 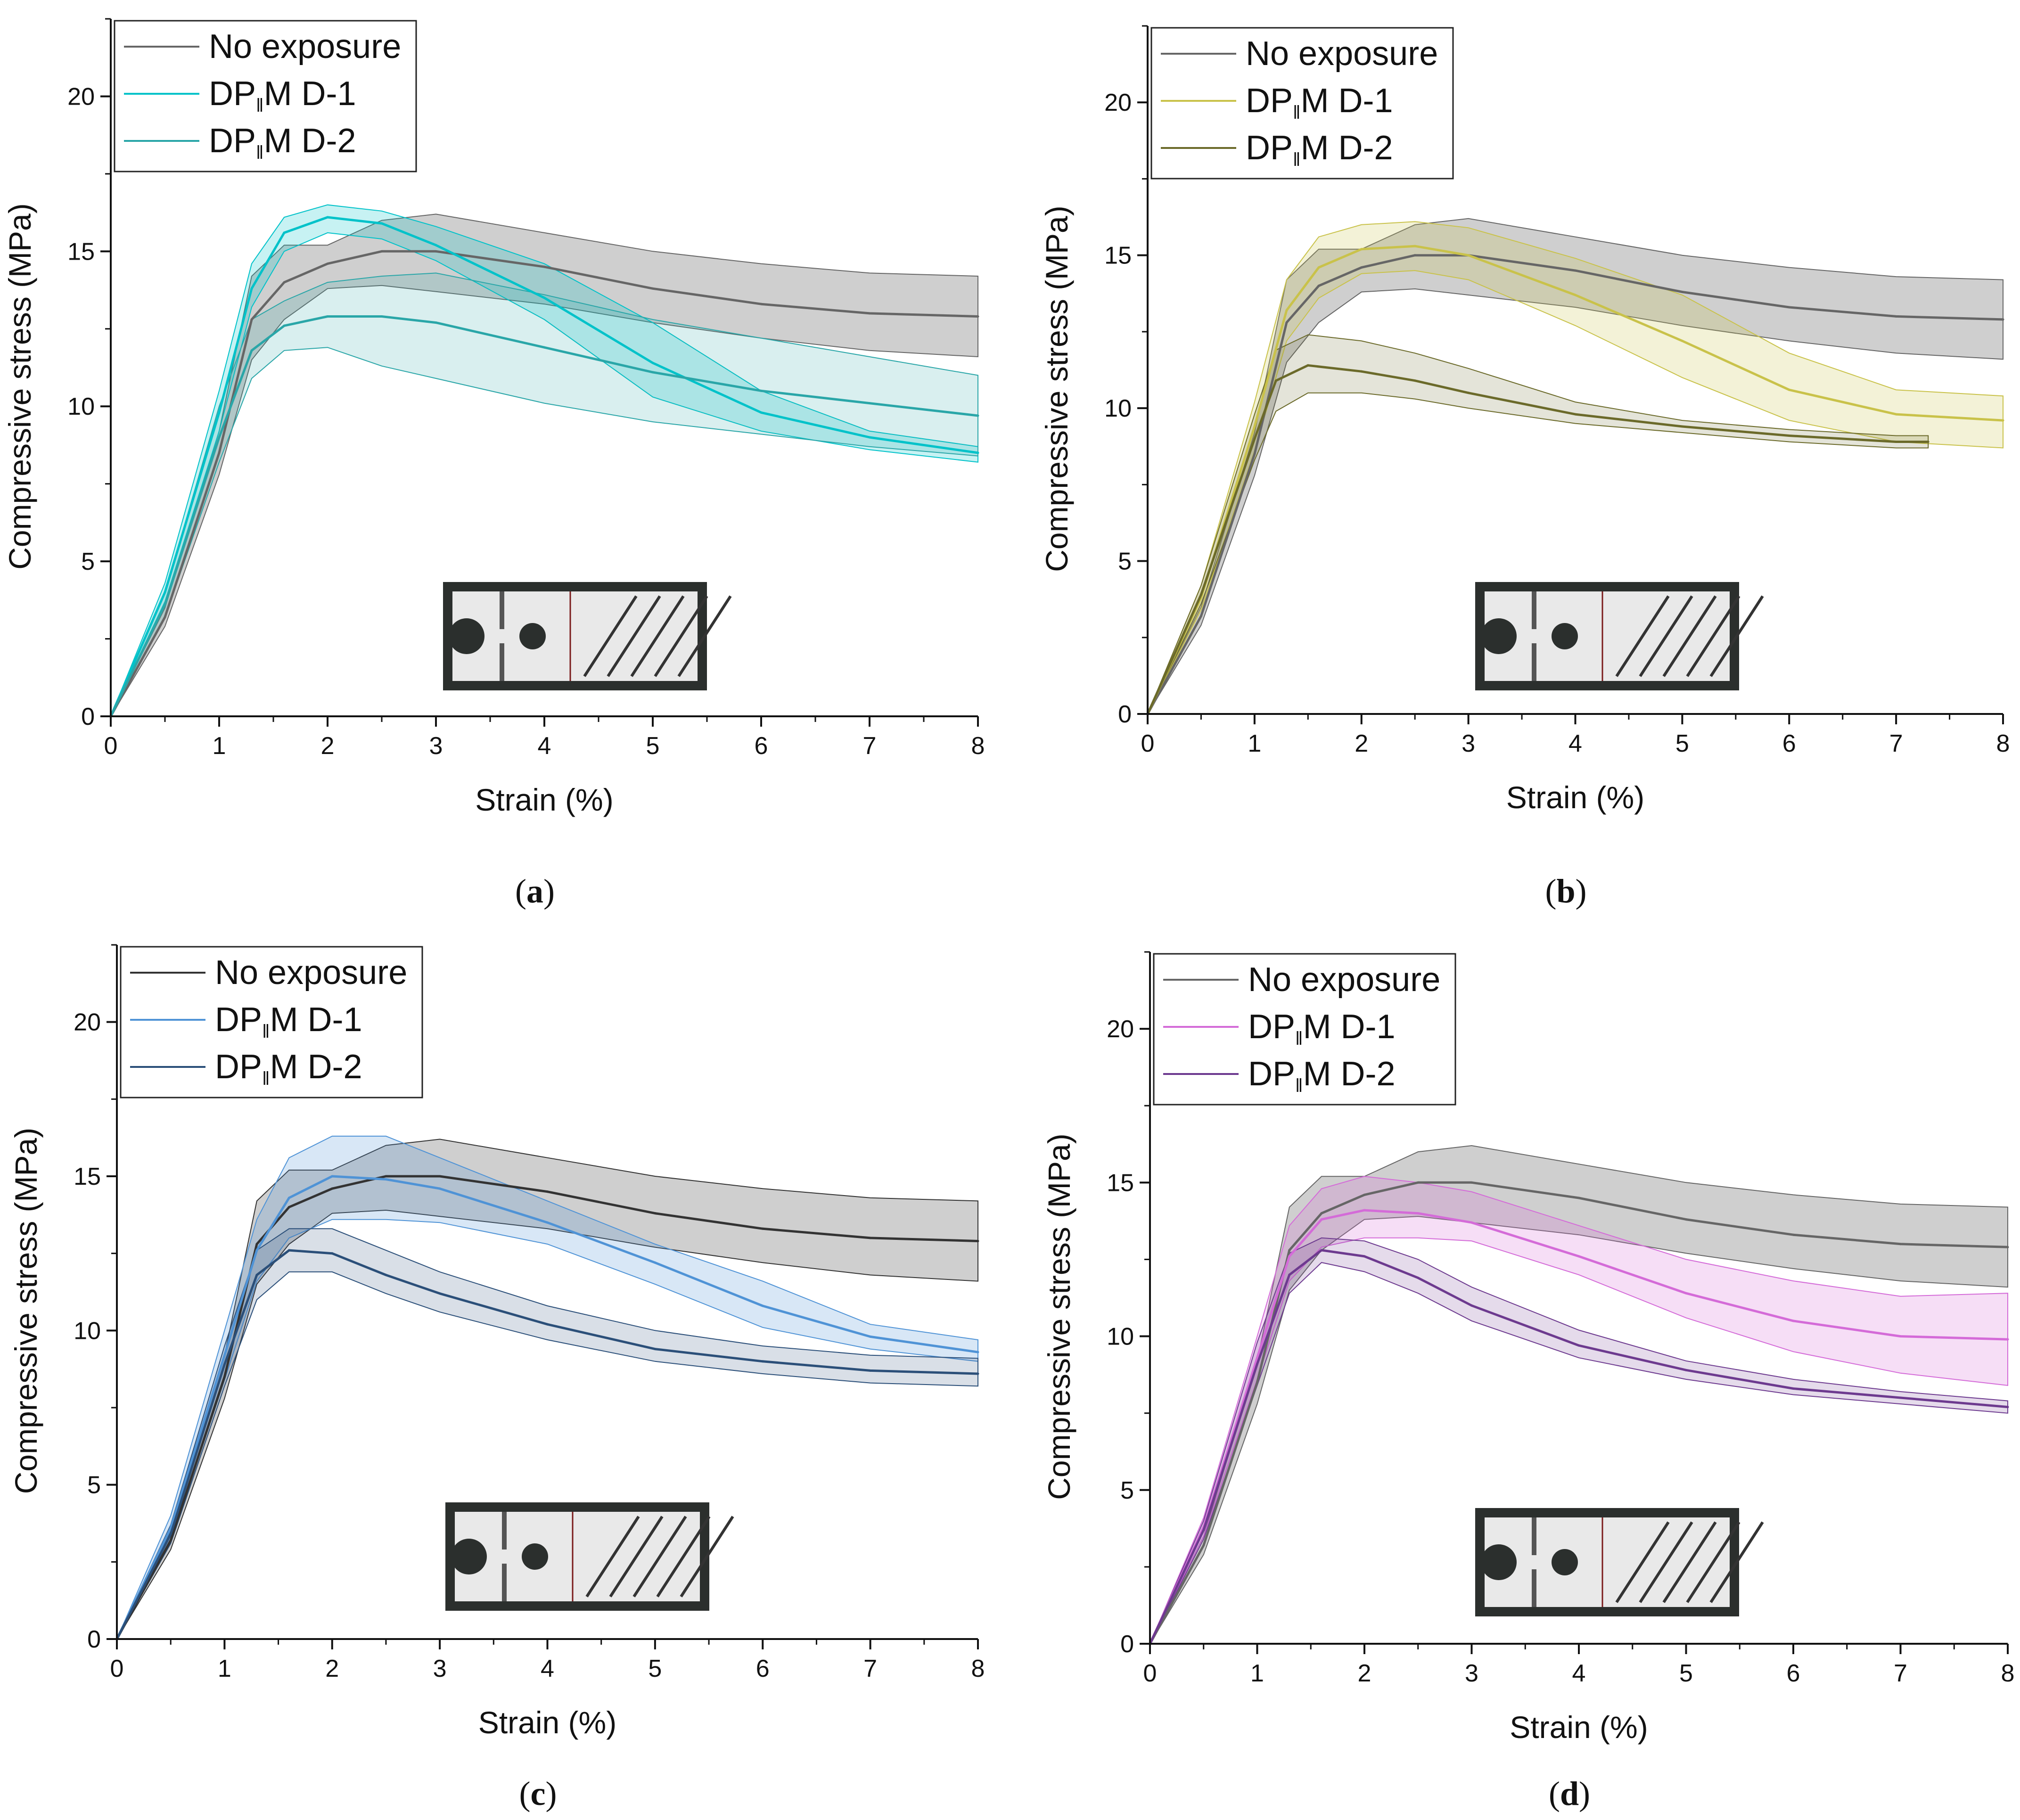 I want to click on specimen-inset, so click(x=587, y=636).